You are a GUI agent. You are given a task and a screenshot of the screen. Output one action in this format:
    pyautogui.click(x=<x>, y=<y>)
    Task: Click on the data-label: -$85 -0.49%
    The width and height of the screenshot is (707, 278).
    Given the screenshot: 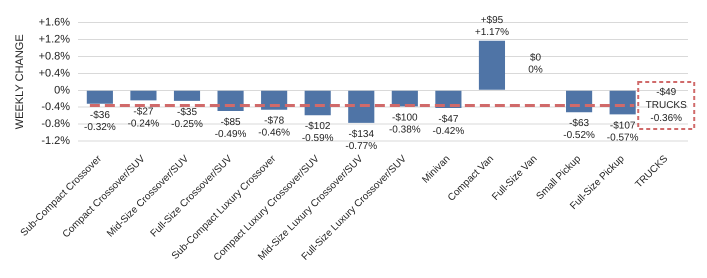 What is the action you would take?
    pyautogui.click(x=230, y=128)
    